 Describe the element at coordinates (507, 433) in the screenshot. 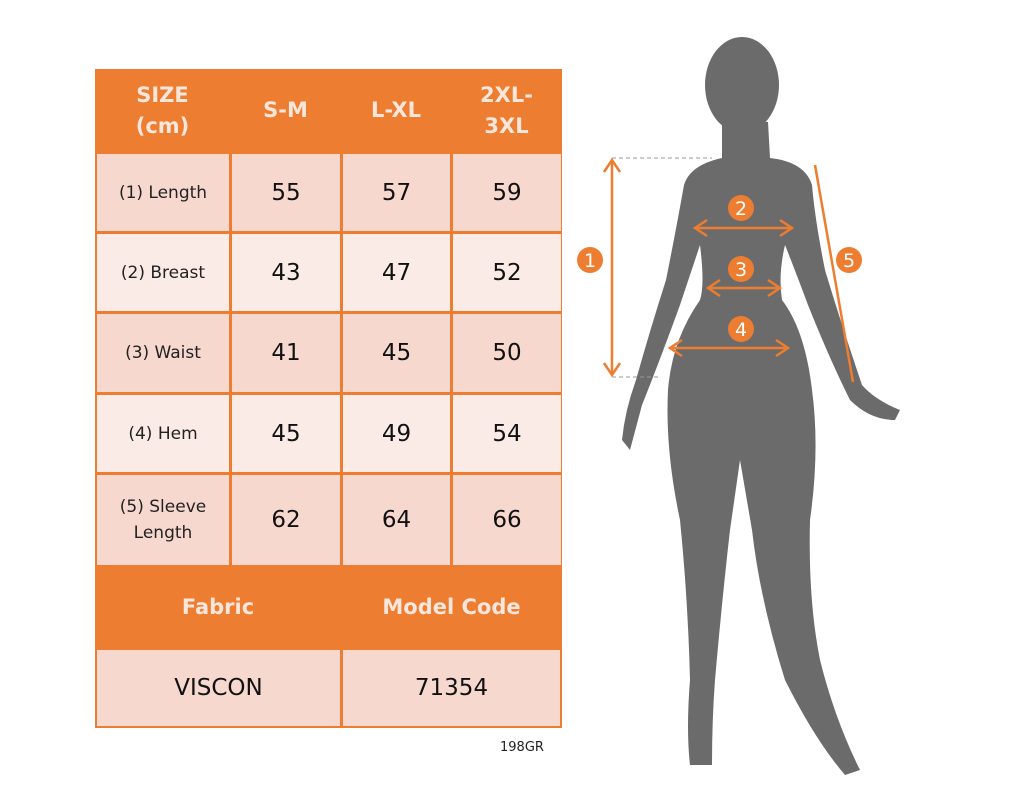

I see `value-cell: 54` at that location.